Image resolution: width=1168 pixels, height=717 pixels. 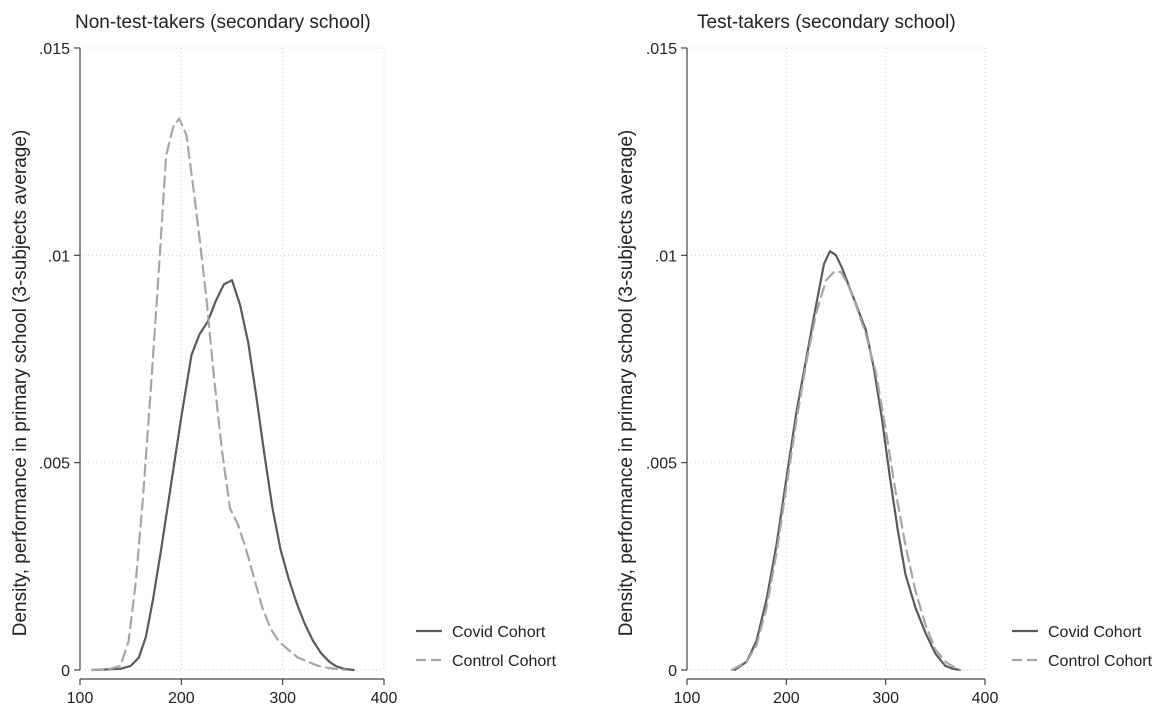 I want to click on series-line-control, so click(x=846, y=471).